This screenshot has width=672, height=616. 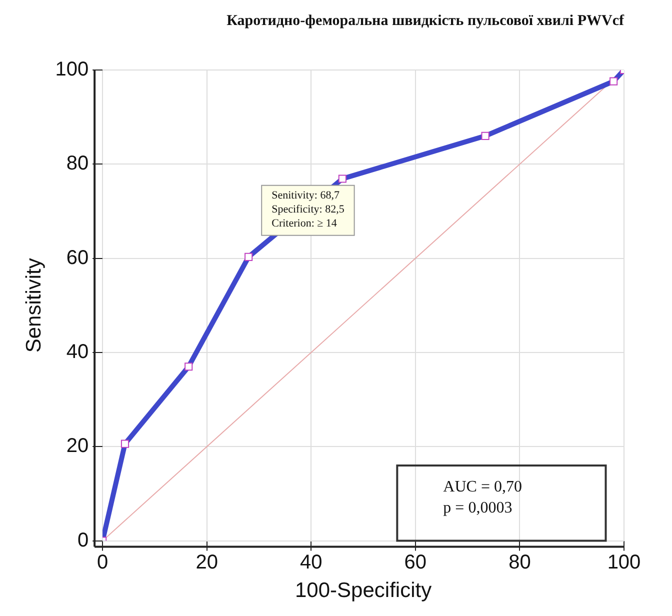 I want to click on x-axis-title: 100-Specificity, so click(x=363, y=590).